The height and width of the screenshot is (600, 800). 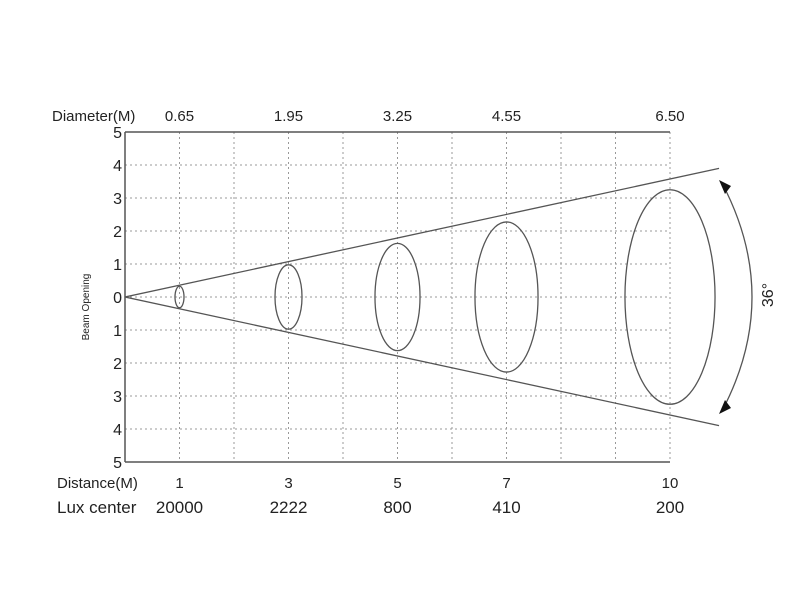 I want to click on diameter-label: Diameter(M), so click(x=93, y=116).